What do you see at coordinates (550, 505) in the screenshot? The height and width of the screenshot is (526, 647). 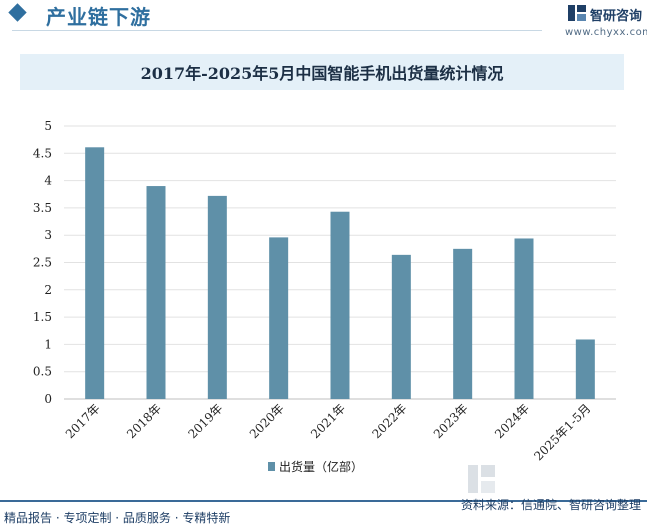 I see `footer-source: 资料来源：信通院、智研咨询整理` at bounding box center [550, 505].